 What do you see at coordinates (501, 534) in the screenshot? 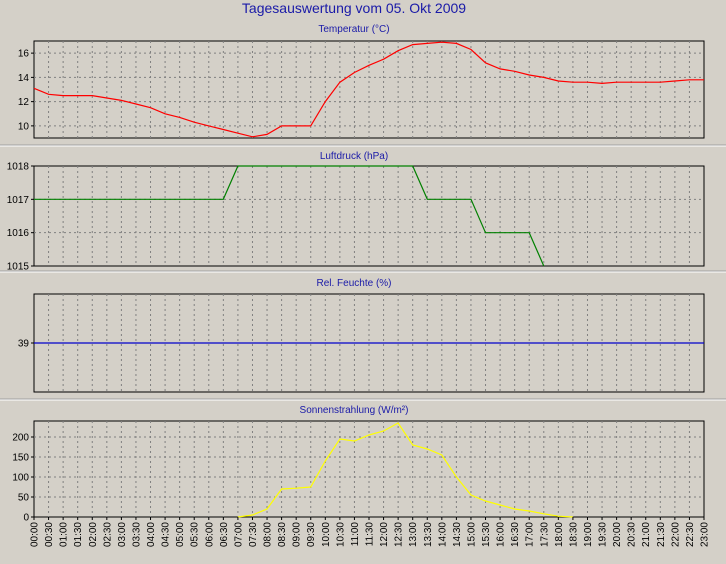
I see `x-tick-label: 16:00` at bounding box center [501, 534].